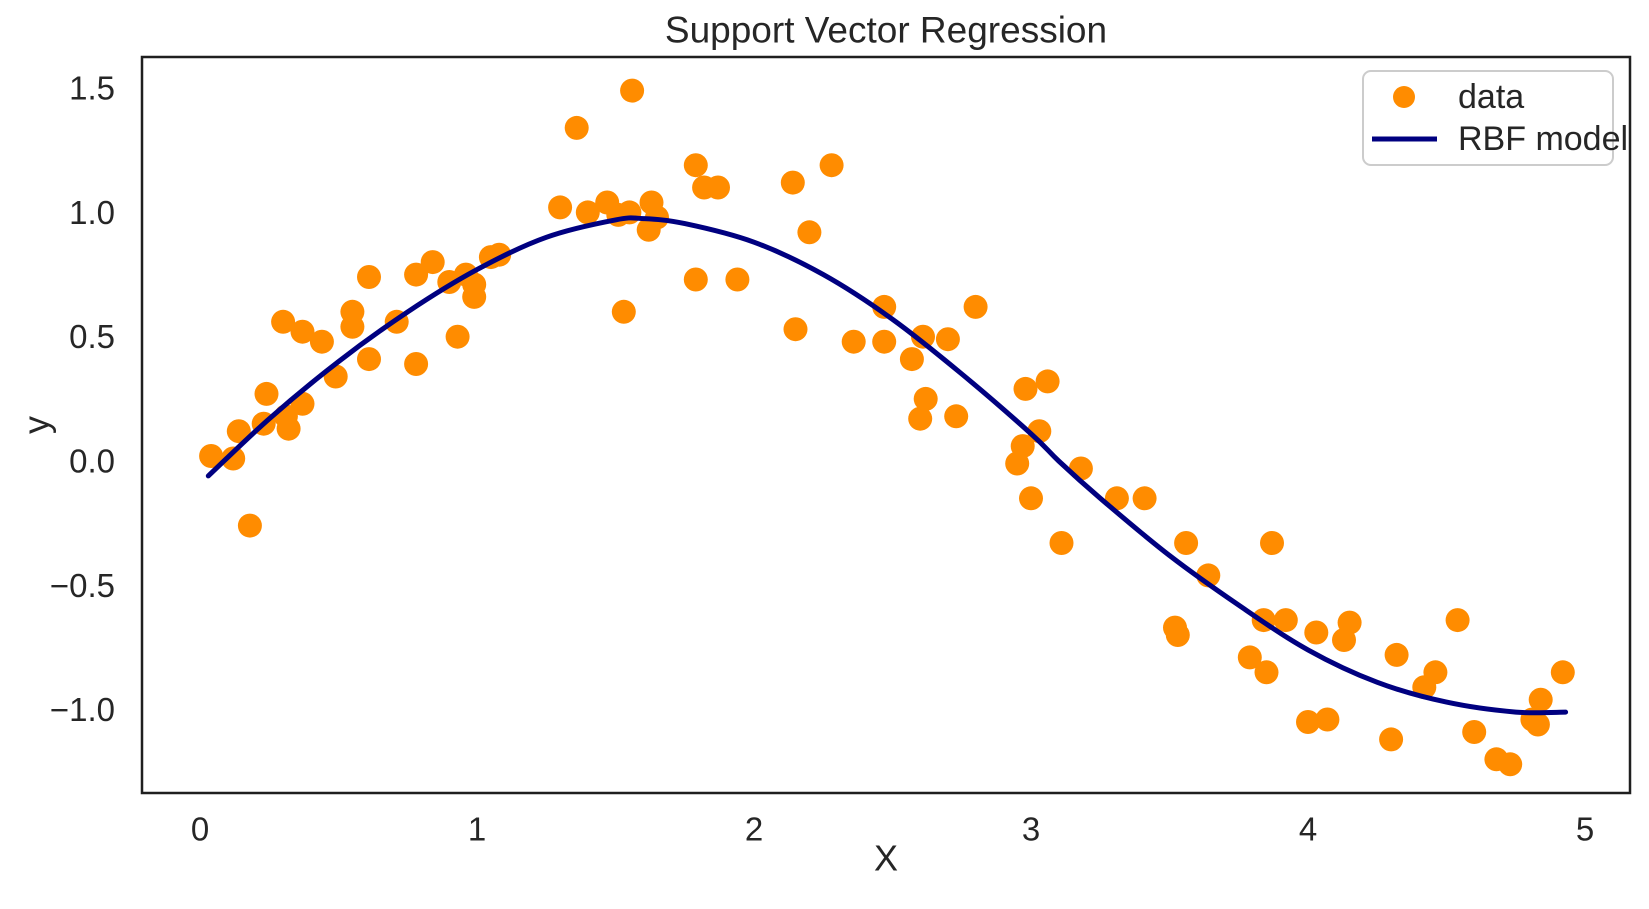 This screenshot has height=909, width=1649. Describe the element at coordinates (92, 461) in the screenshot. I see `y-tick-label: 0.0` at that location.